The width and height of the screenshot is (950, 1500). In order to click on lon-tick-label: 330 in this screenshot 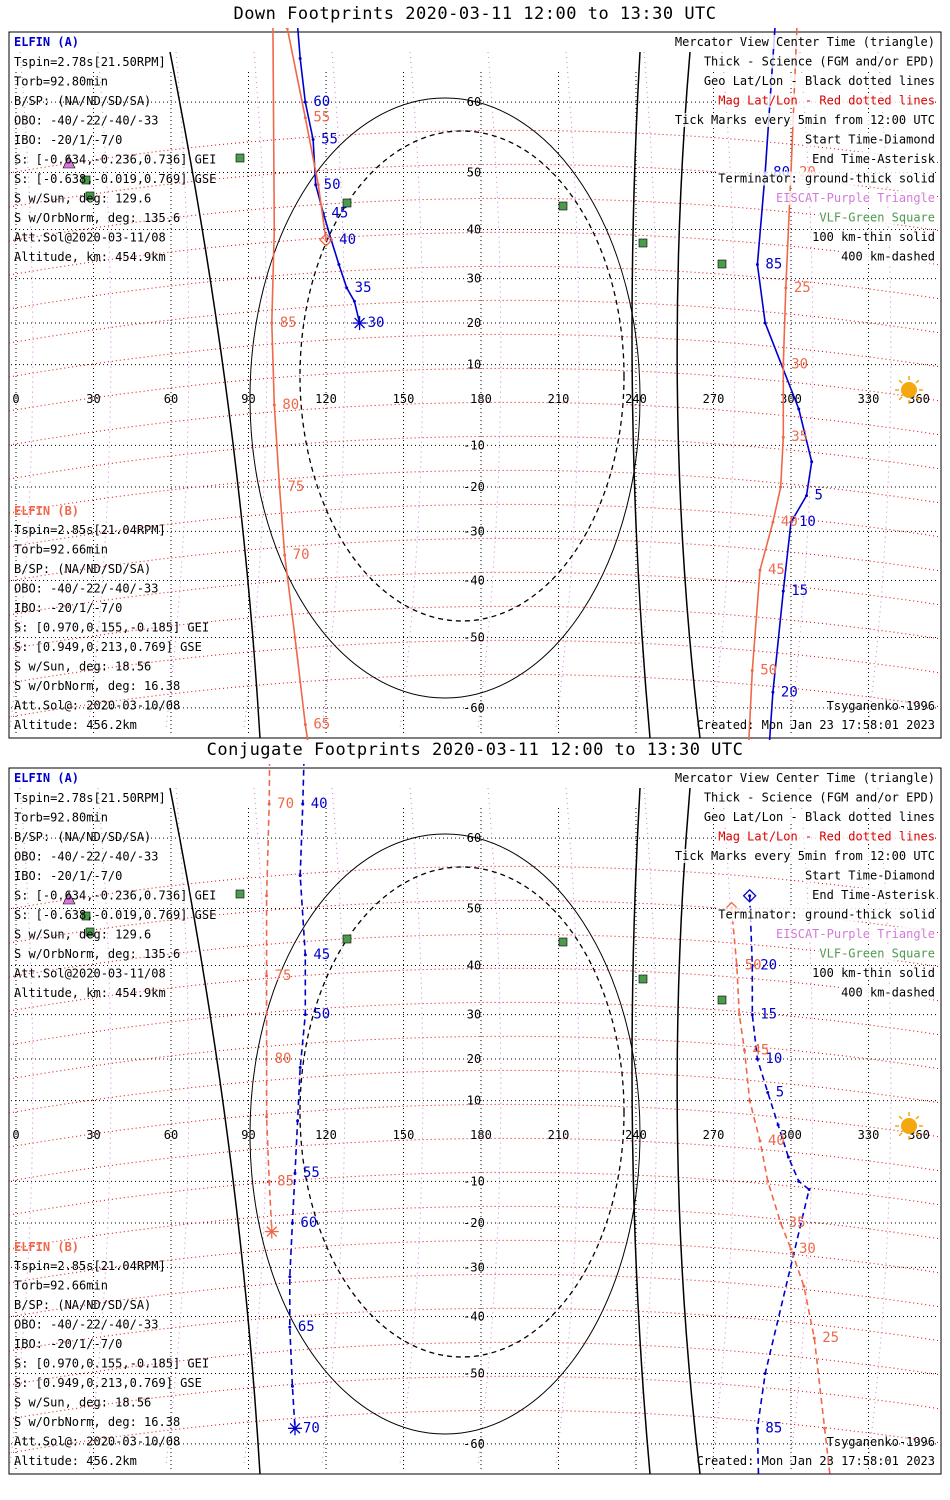, I will do `click(869, 399)`.